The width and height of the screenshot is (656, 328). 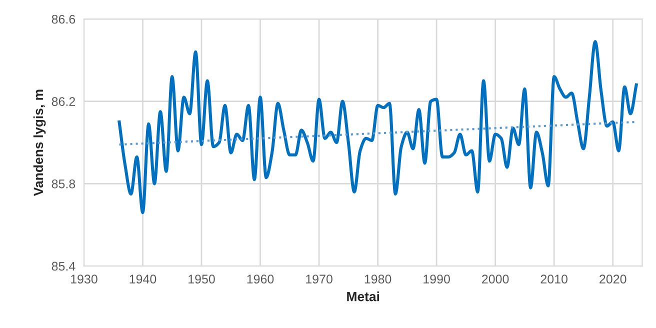 What do you see at coordinates (143, 279) in the screenshot?
I see `x-tick-label: 1940` at bounding box center [143, 279].